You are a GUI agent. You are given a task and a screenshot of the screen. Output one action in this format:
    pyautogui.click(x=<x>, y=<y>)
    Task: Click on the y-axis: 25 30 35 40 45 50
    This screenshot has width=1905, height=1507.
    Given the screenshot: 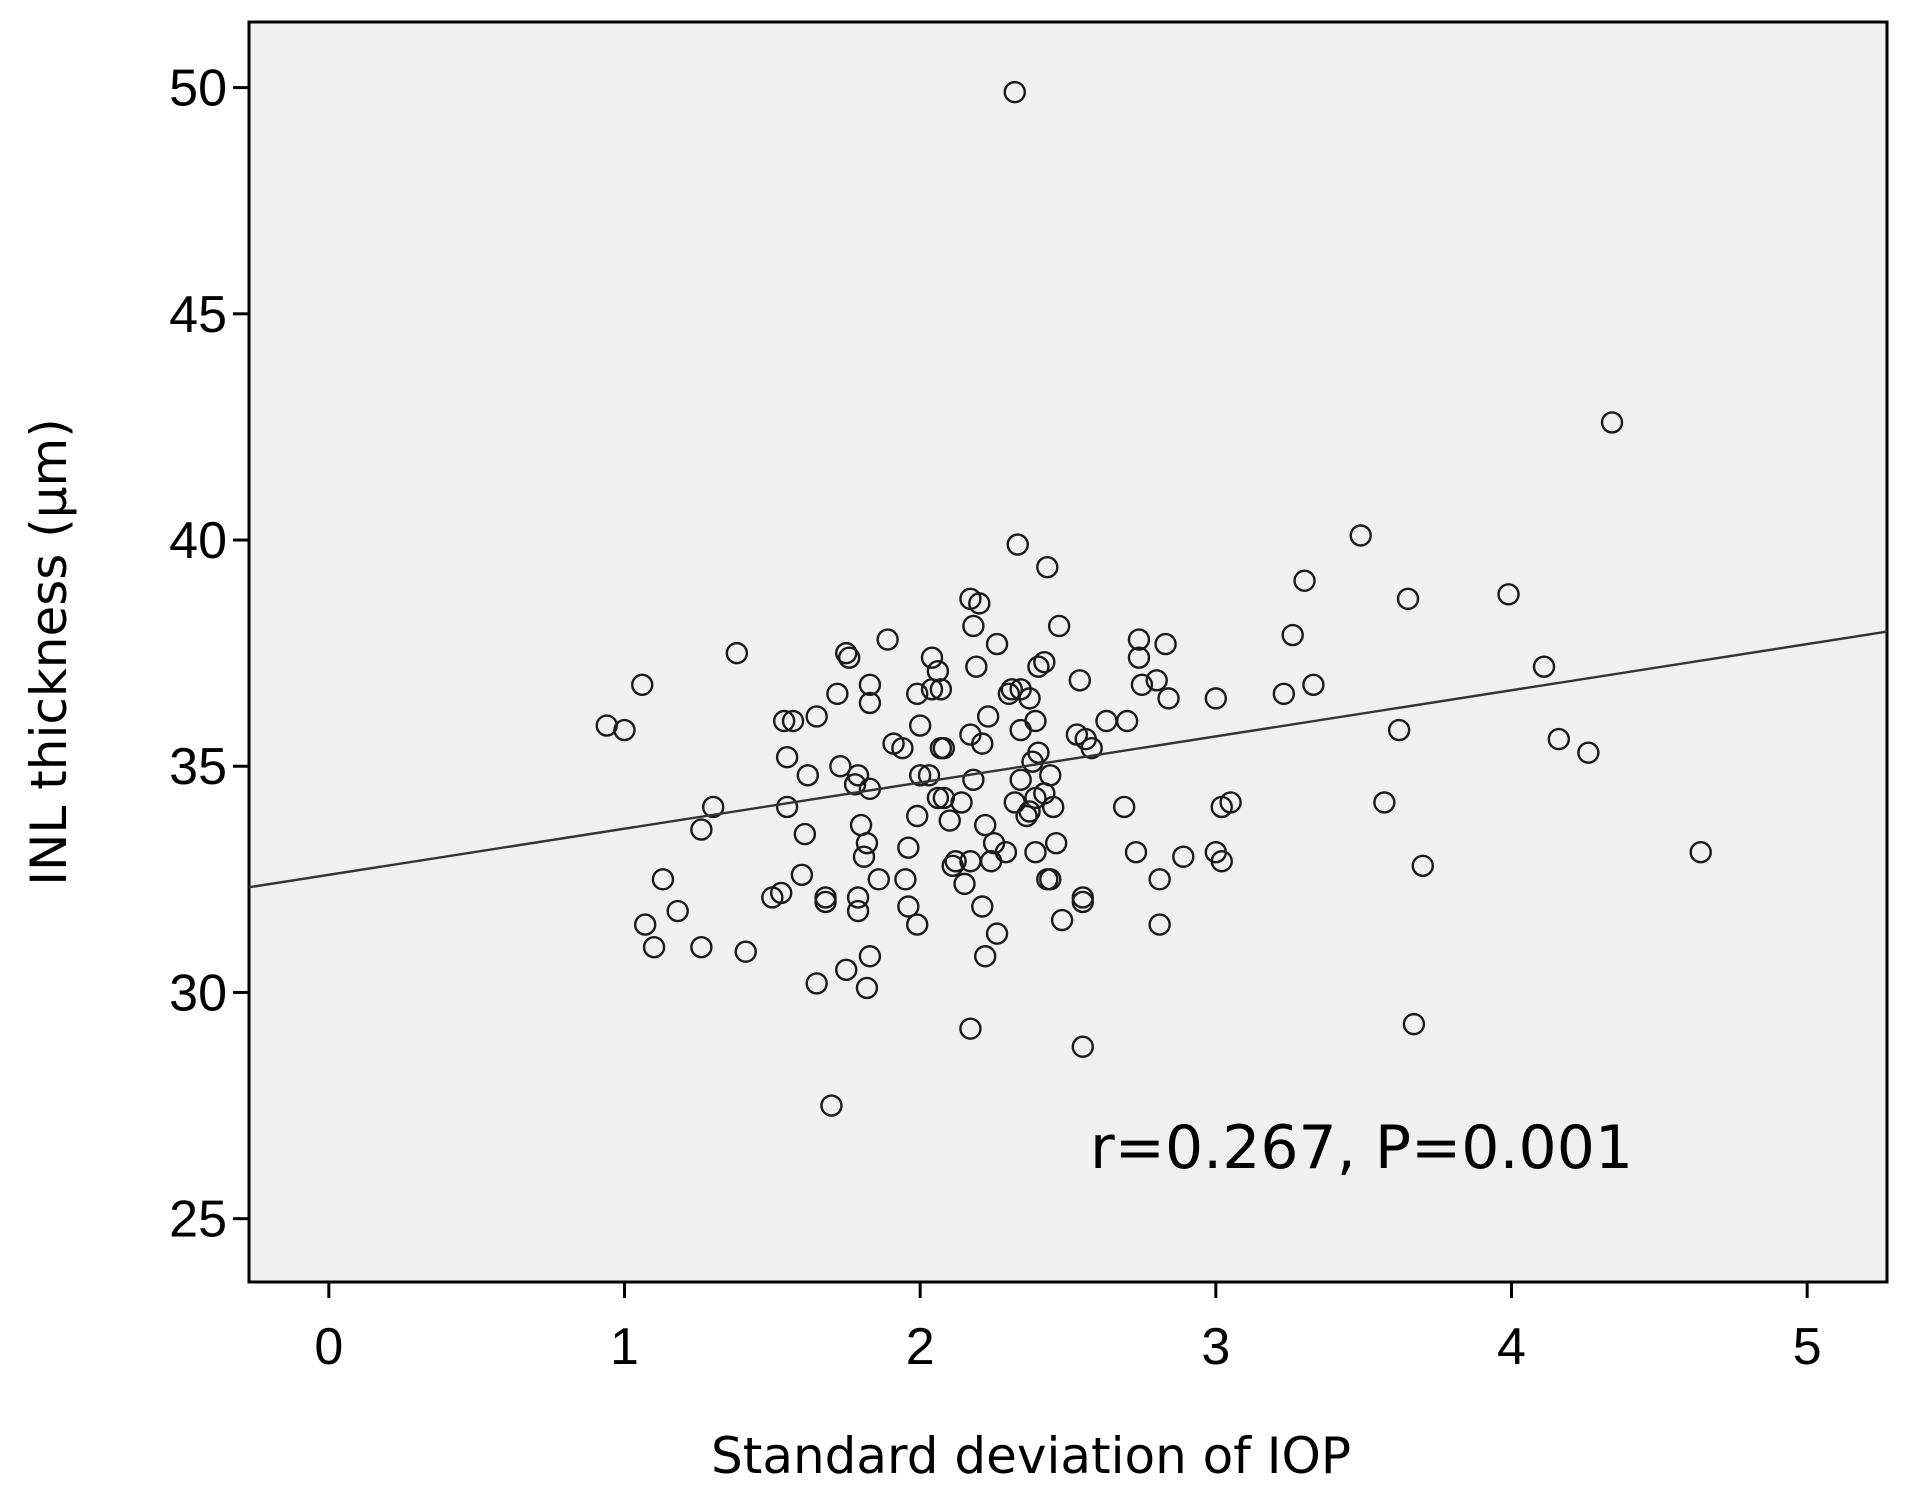 What is the action you would take?
    pyautogui.click(x=209, y=654)
    